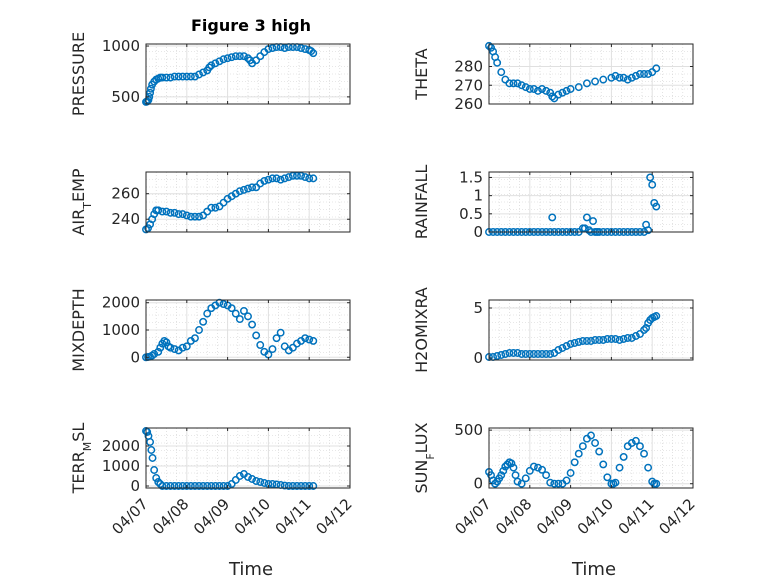 The image size is (778, 583). I want to click on theta-y-axis-label: THETA, so click(421, 74).